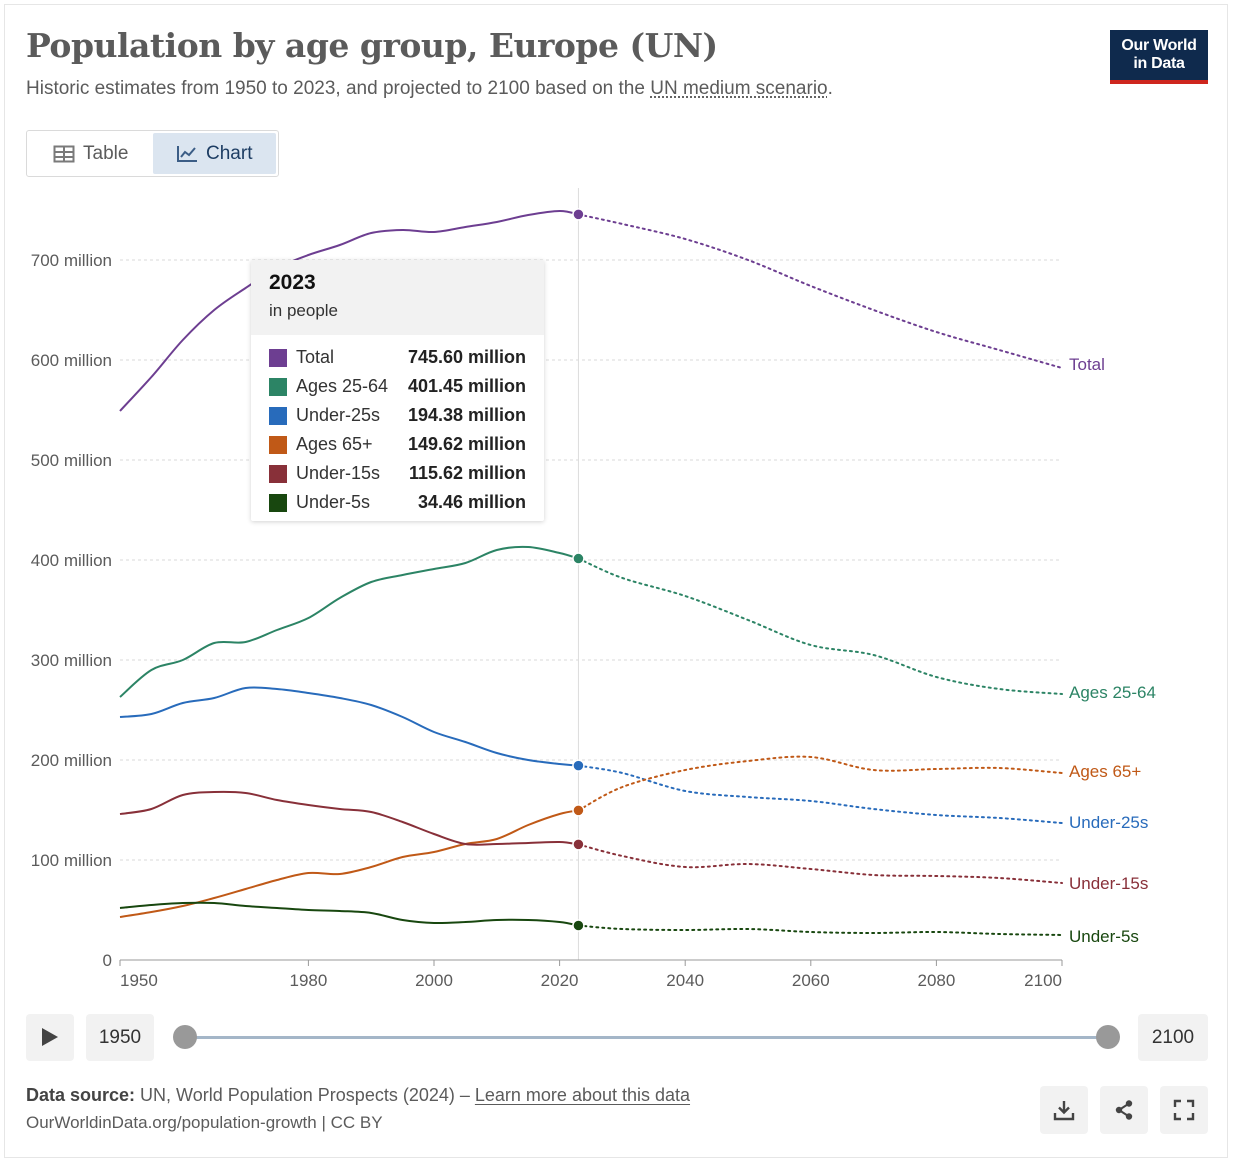  I want to click on tooltip-series-name: Ages 65+, so click(334, 444).